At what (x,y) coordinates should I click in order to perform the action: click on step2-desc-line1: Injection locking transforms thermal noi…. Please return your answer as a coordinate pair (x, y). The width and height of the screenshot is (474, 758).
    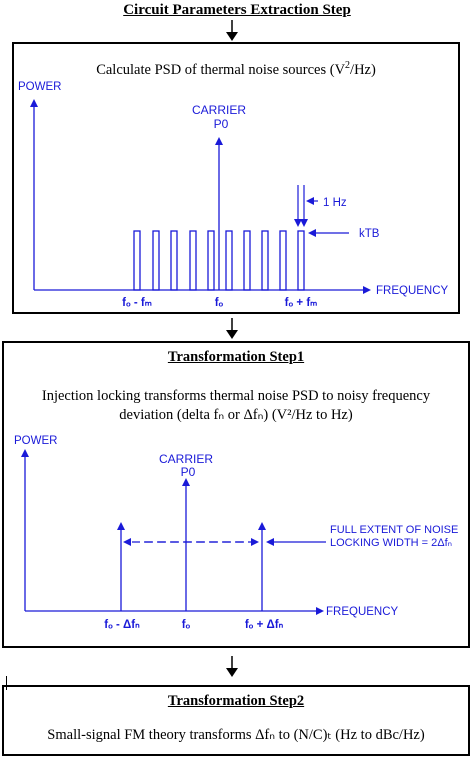
    Looking at the image, I should click on (236, 396).